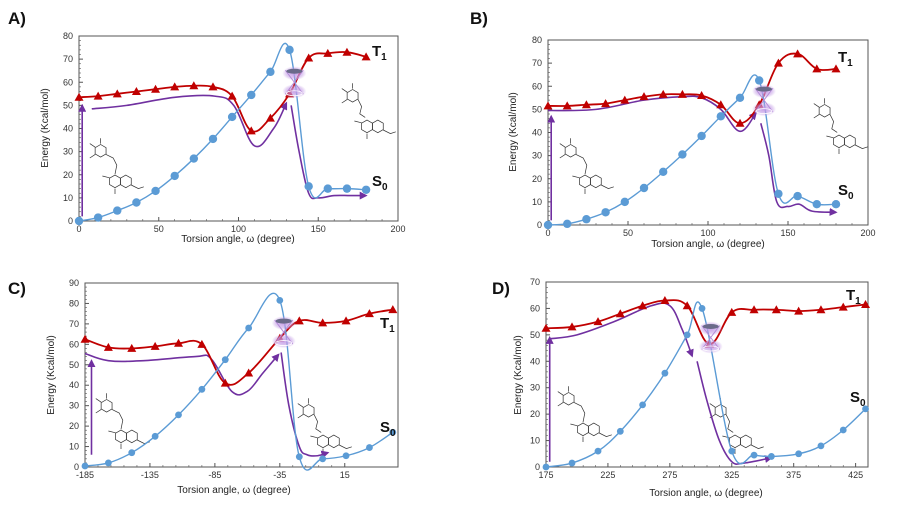 The width and height of the screenshot is (899, 513). I want to click on decay-path-arrow, so click(799, 169).